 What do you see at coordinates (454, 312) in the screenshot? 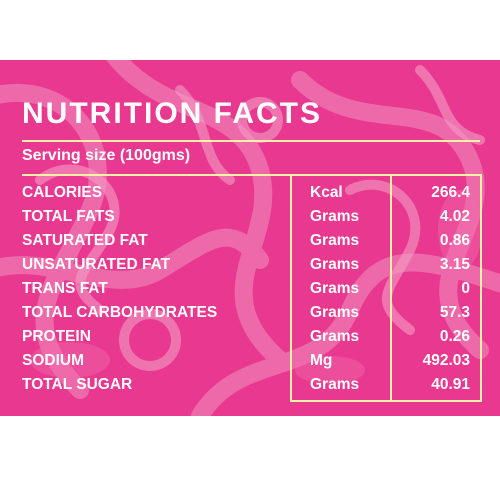
I see `nutrient-value: 57.3` at bounding box center [454, 312].